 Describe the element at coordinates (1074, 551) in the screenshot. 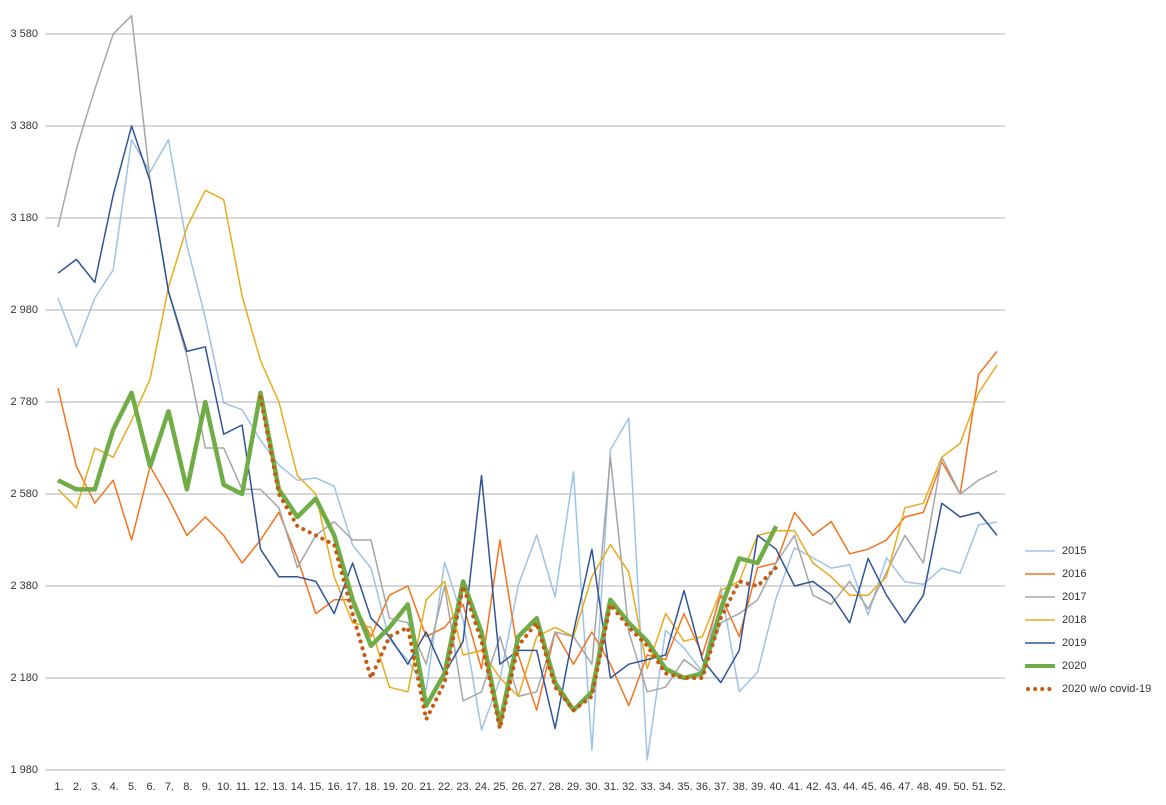

I see `legend-label: 2015` at that location.